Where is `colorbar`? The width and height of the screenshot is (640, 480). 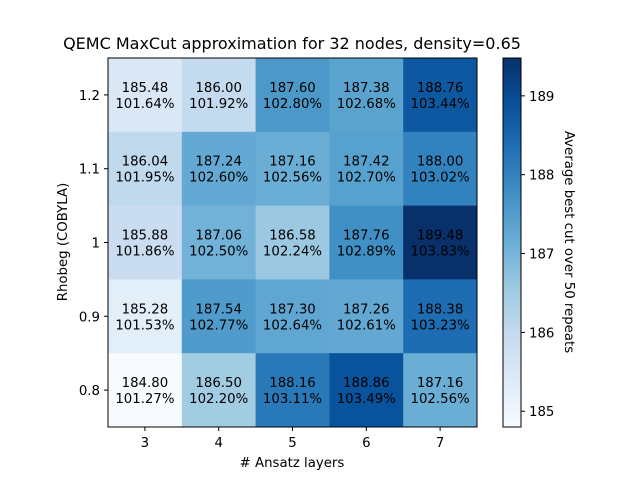
colorbar is located at coordinates (512, 242).